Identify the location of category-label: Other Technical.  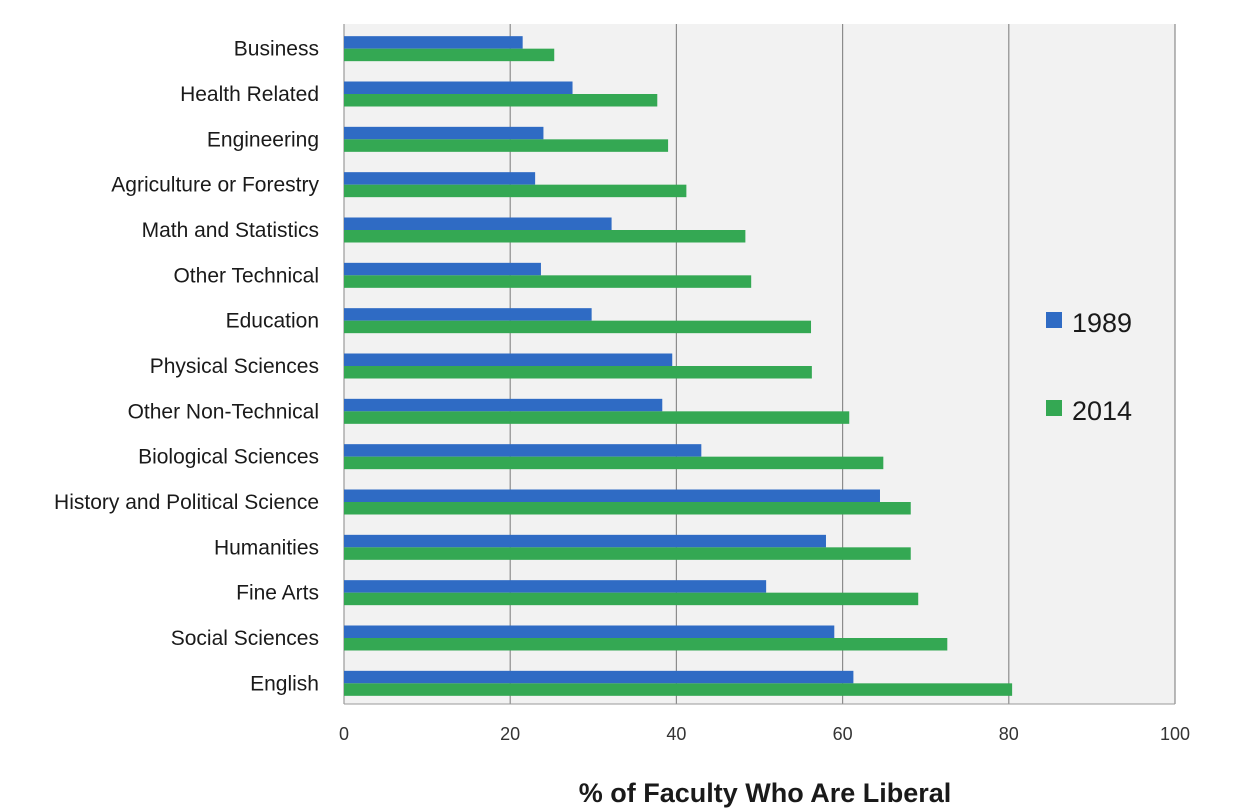
(246, 275).